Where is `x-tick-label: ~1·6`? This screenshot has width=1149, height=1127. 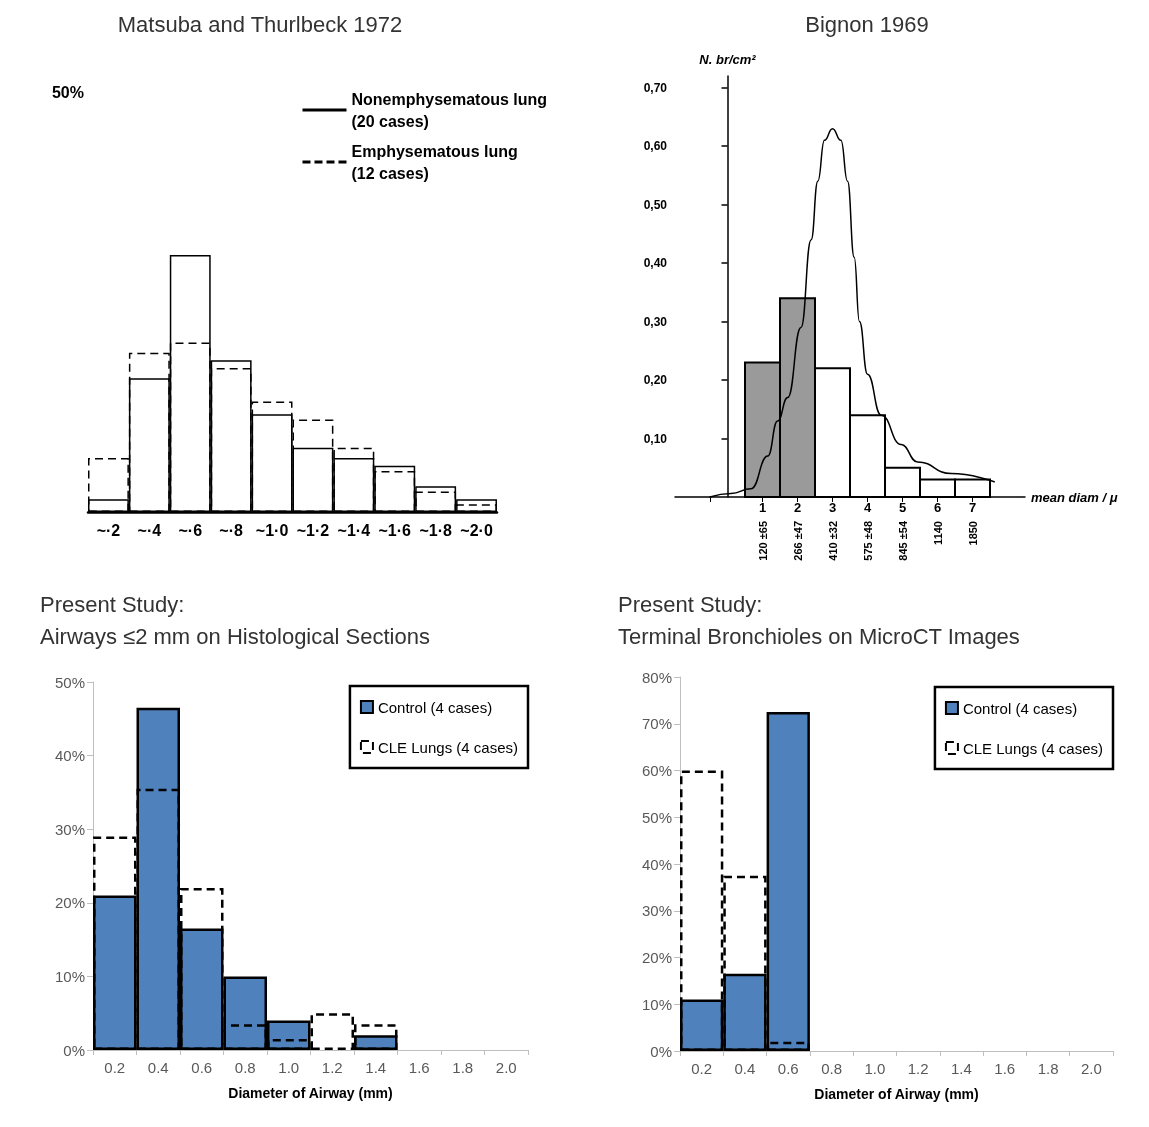 x-tick-label: ~1·6 is located at coordinates (395, 530).